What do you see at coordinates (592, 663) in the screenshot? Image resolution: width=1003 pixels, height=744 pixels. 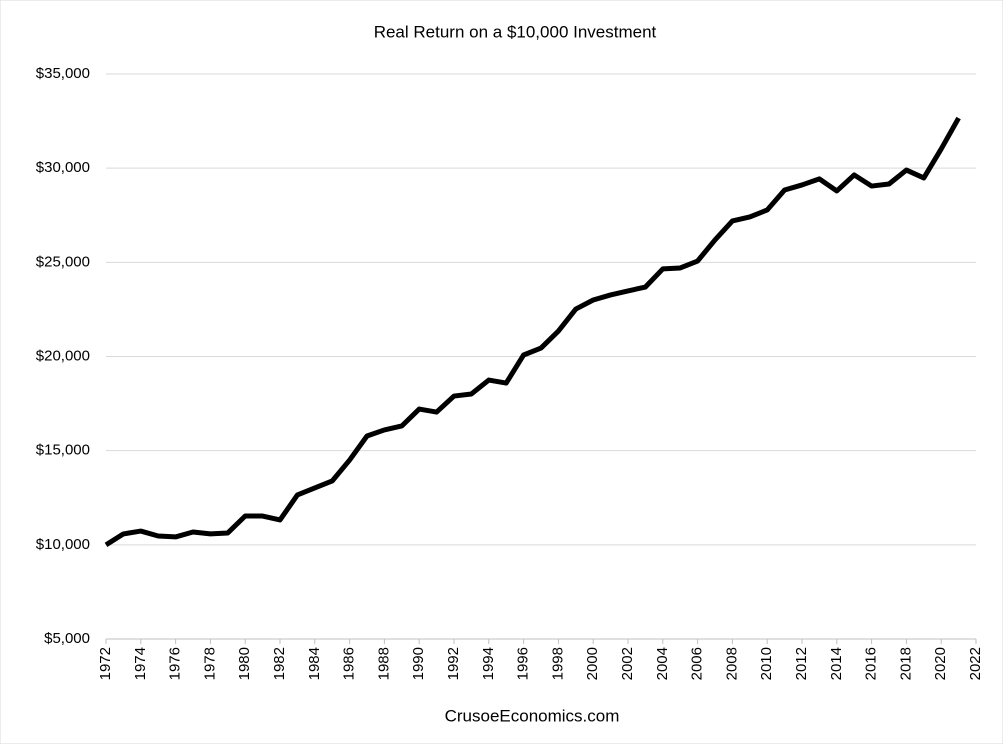 I see `x-tick-label: 2000` at bounding box center [592, 663].